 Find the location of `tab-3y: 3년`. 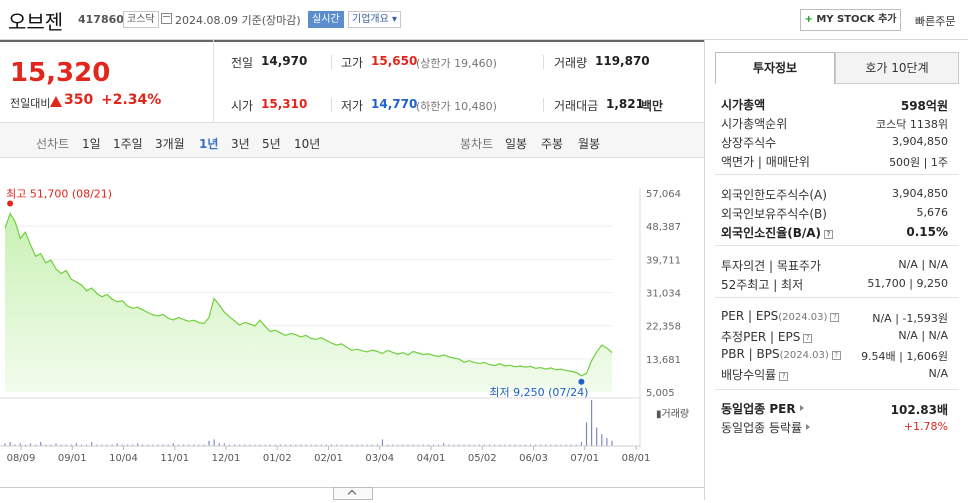

tab-3y: 3년 is located at coordinates (240, 144).